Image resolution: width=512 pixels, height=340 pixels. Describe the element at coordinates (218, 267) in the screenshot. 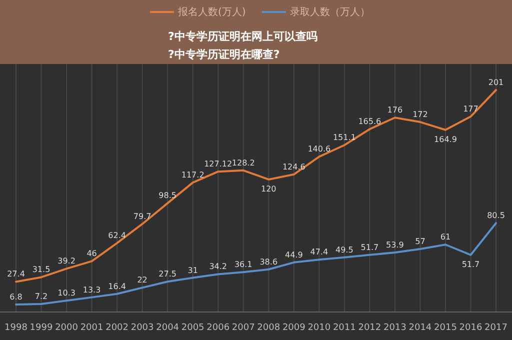

I see `data-label: 34.2` at that location.